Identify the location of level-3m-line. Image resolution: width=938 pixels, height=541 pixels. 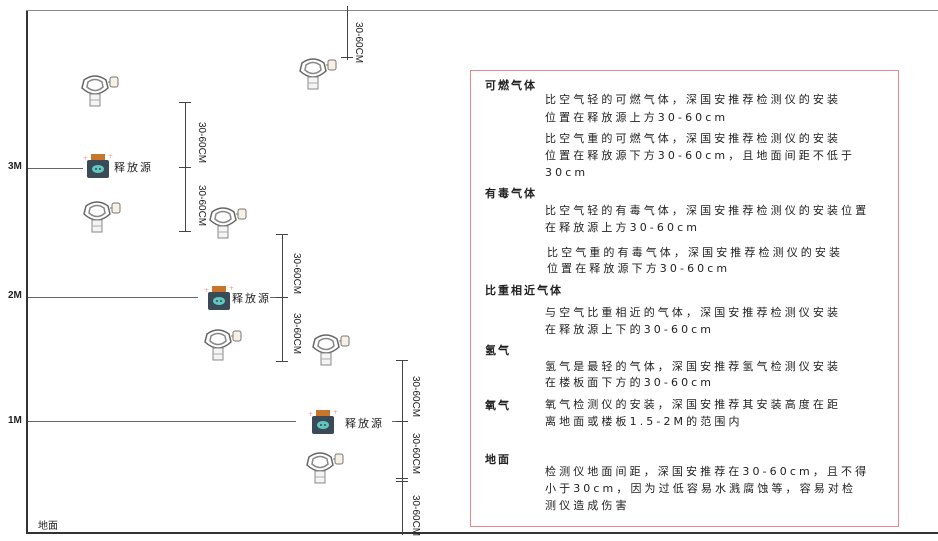
(55, 168).